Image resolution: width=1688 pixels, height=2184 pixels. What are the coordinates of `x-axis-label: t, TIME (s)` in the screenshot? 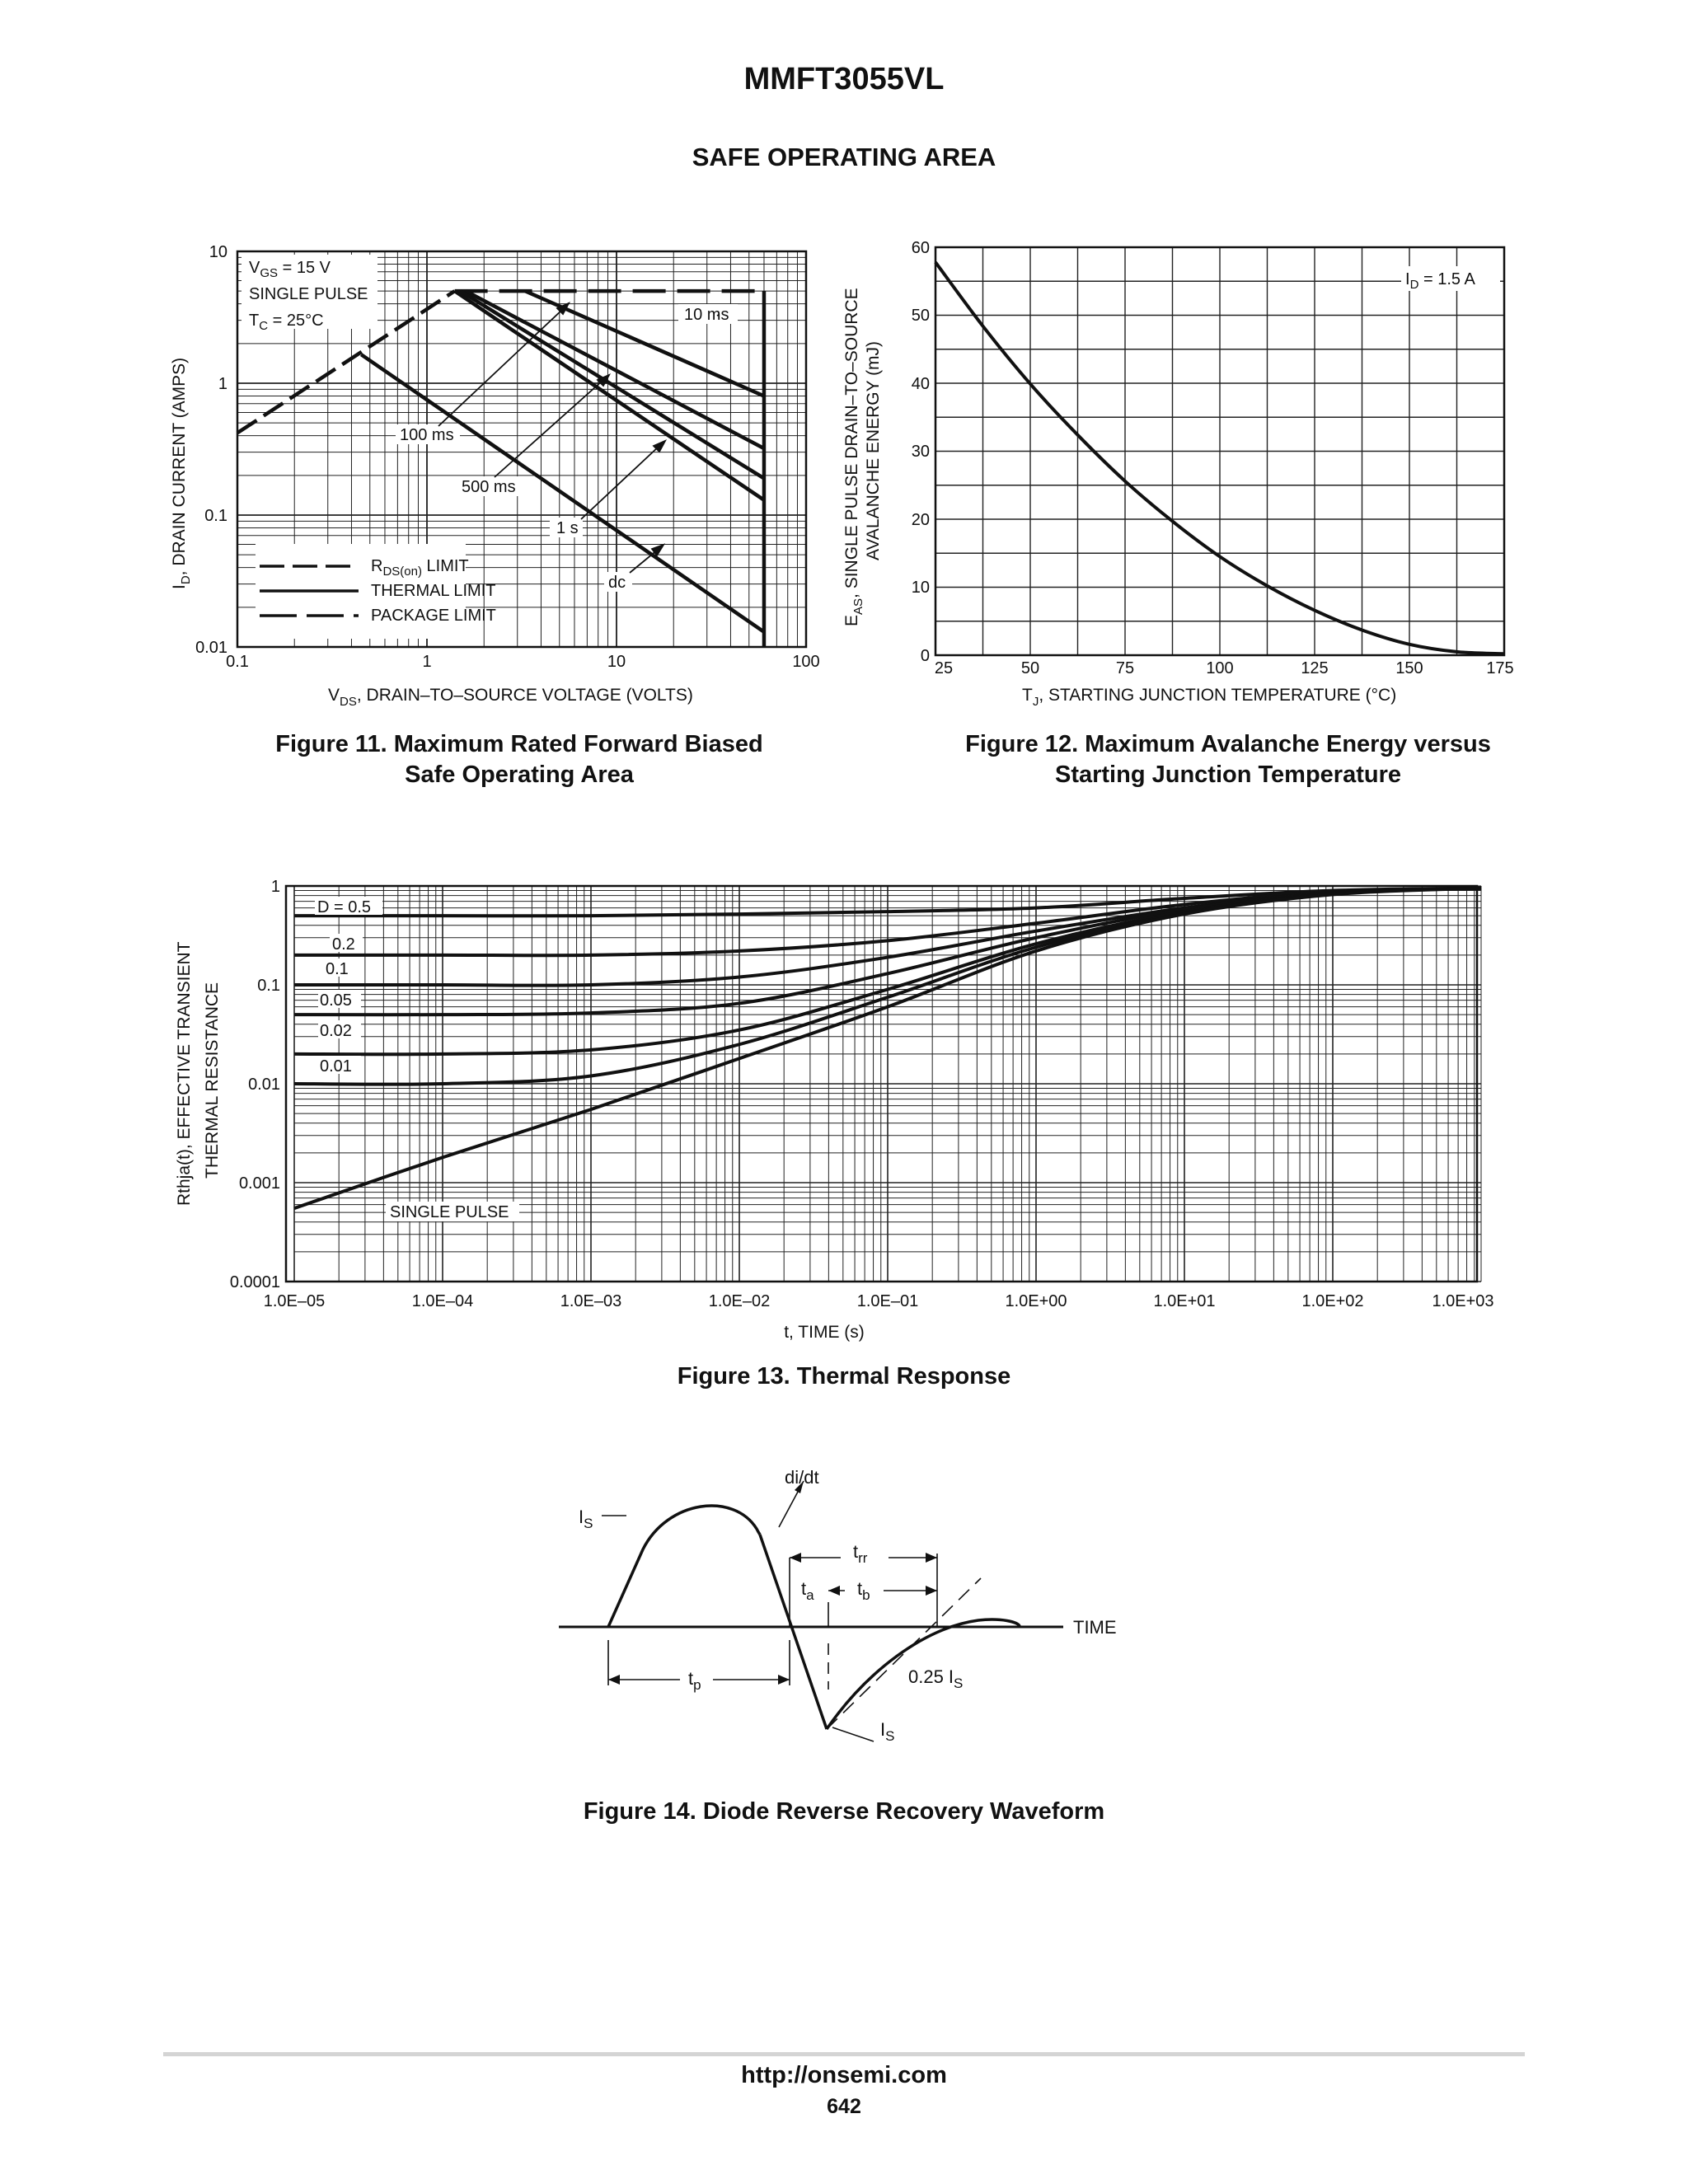 It's located at (825, 1332).